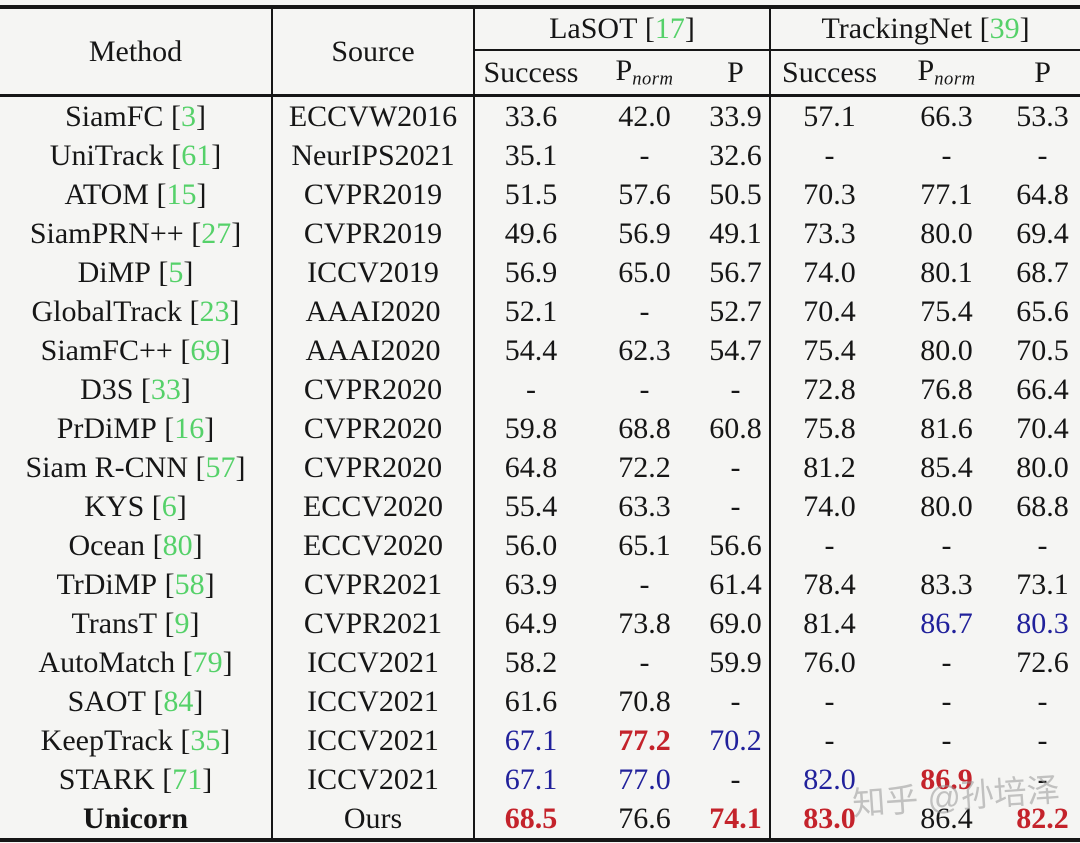 This screenshot has width=1080, height=843. What do you see at coordinates (644, 820) in the screenshot?
I see `lasot-pnorm-value: 76.6` at bounding box center [644, 820].